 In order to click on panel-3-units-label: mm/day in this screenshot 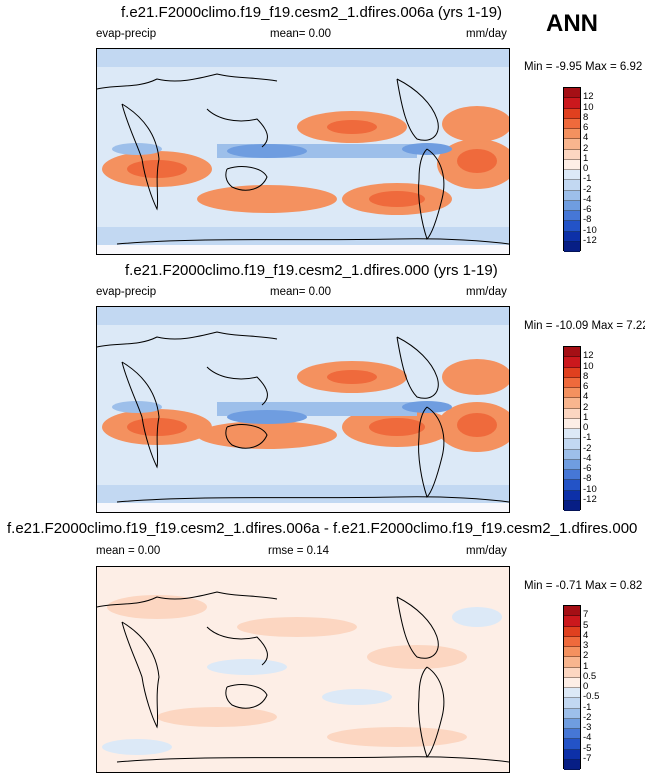, I will do `click(486, 551)`.